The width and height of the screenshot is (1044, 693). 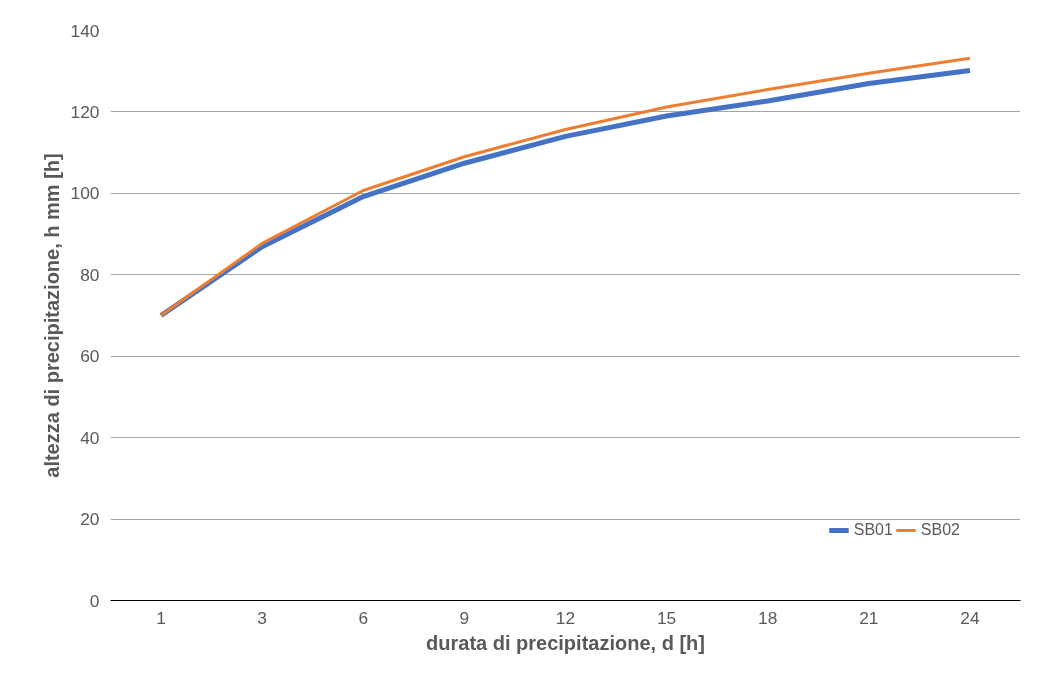 What do you see at coordinates (262, 617) in the screenshot?
I see `x-tick-label: 3` at bounding box center [262, 617].